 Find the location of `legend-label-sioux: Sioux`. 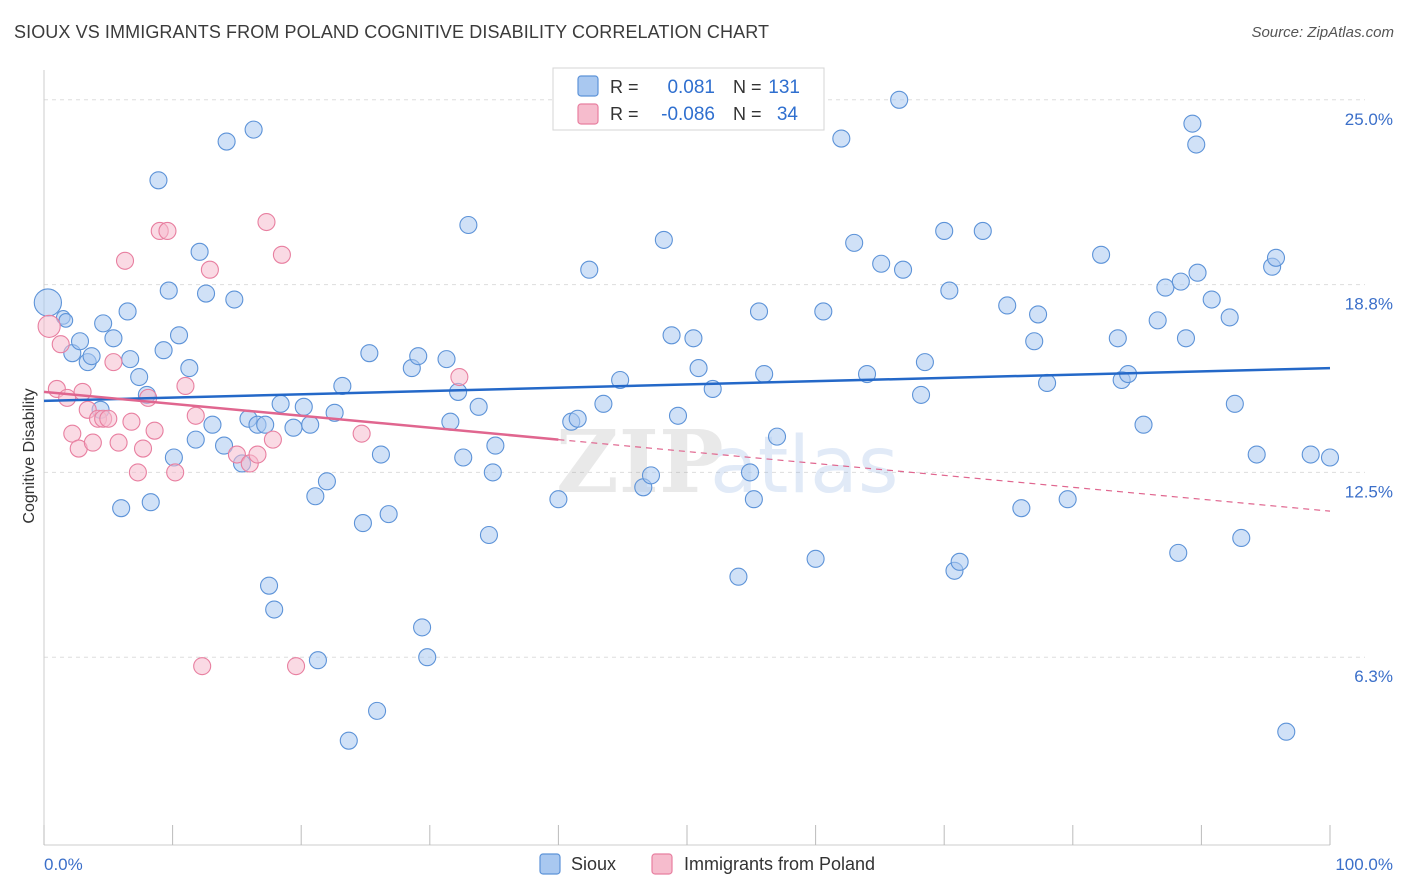

legend-label-sioux: Sioux is located at coordinates (593, 864).